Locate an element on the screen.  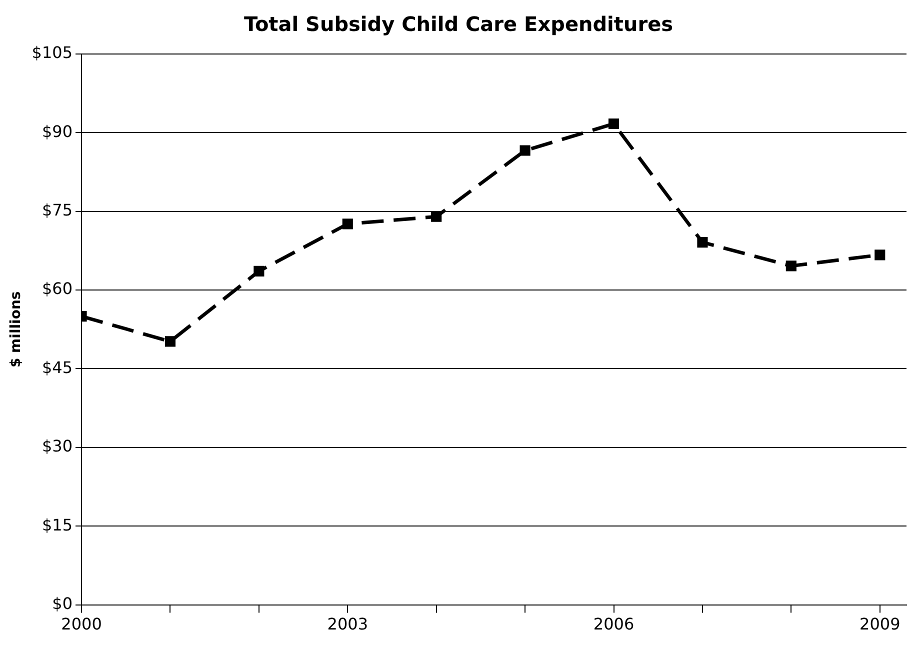
y-tick-label: $15 is located at coordinates (57, 524).